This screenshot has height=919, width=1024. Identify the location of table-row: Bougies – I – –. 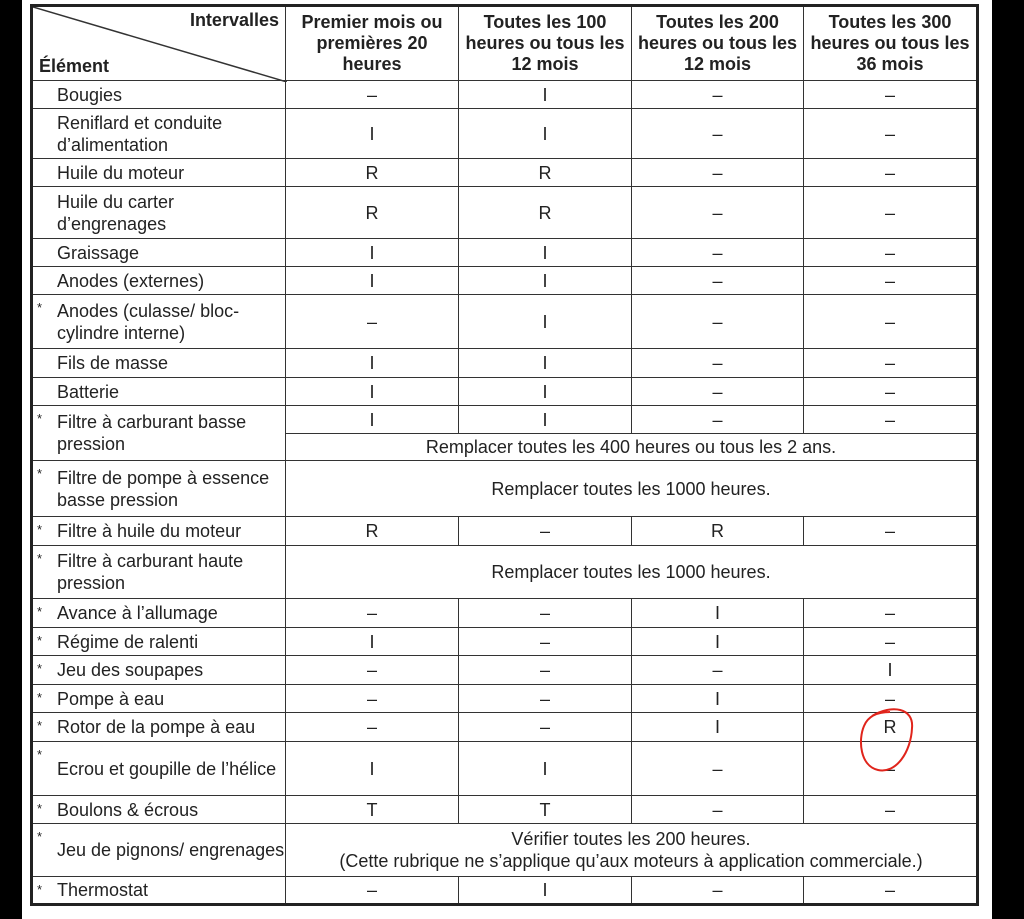
(504, 94).